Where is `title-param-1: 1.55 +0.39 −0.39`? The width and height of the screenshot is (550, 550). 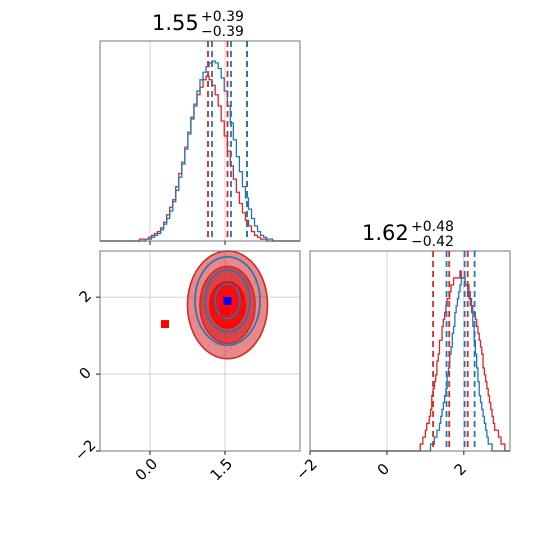 title-param-1: 1.55 +0.39 −0.39 is located at coordinates (198, 24).